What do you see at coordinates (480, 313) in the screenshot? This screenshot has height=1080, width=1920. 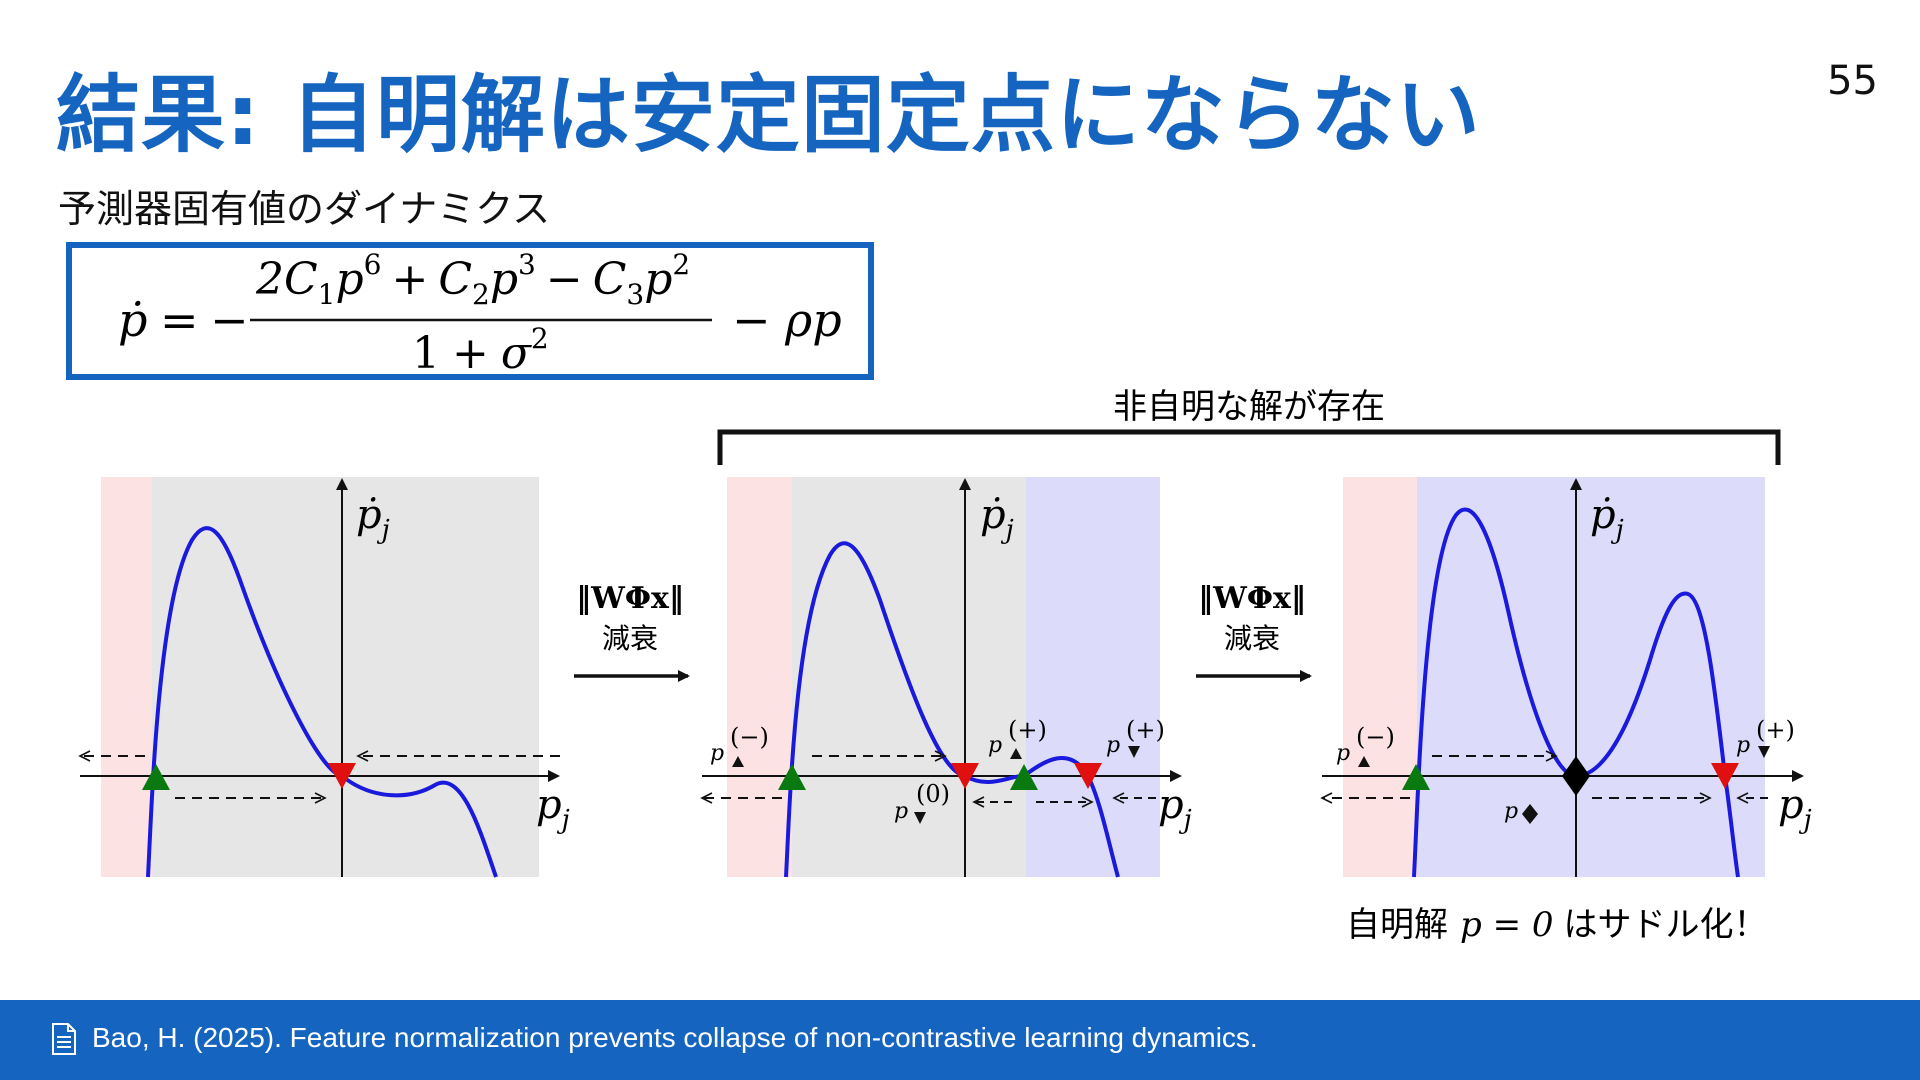 I see `equation: ṗ = − 2C1p6 + C2p3− C3p2 1 + σ2 − ρp` at bounding box center [480, 313].